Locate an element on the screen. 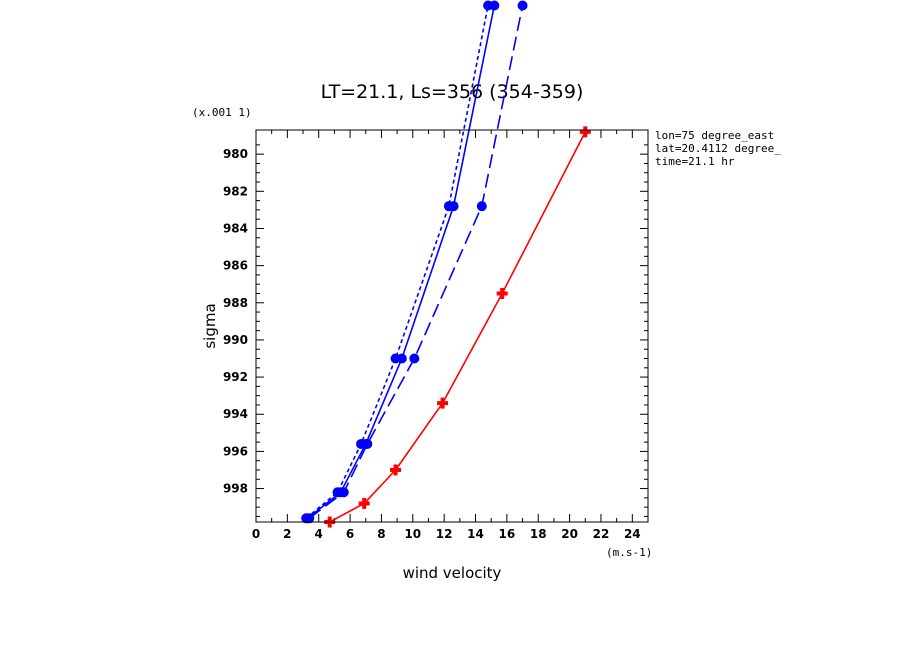 This screenshot has width=904, height=654. x-tick-label: 6 is located at coordinates (350, 534).